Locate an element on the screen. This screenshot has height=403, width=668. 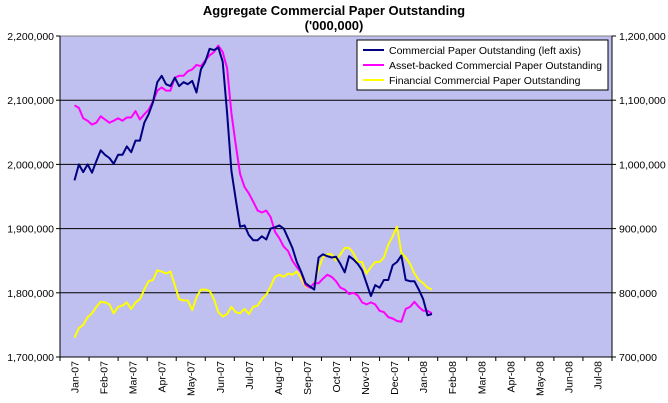
x-tick-label: Oct-07 is located at coordinates (337, 377).